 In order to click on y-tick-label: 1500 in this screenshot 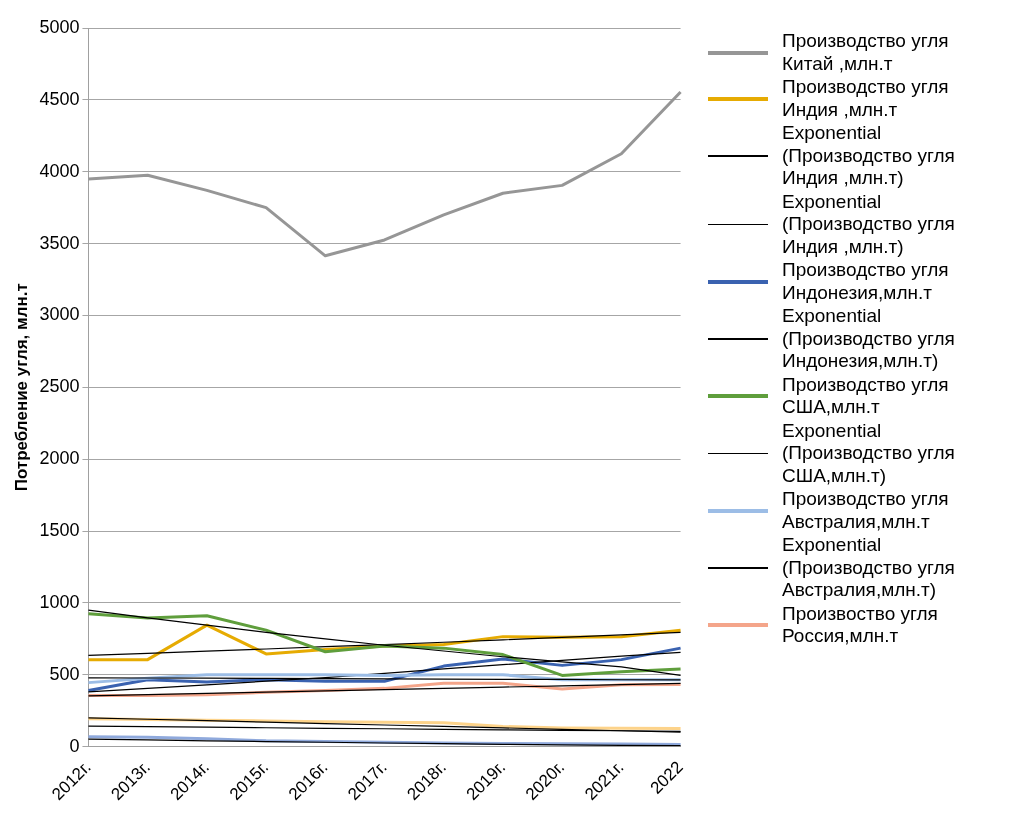, I will do `click(59, 529)`.